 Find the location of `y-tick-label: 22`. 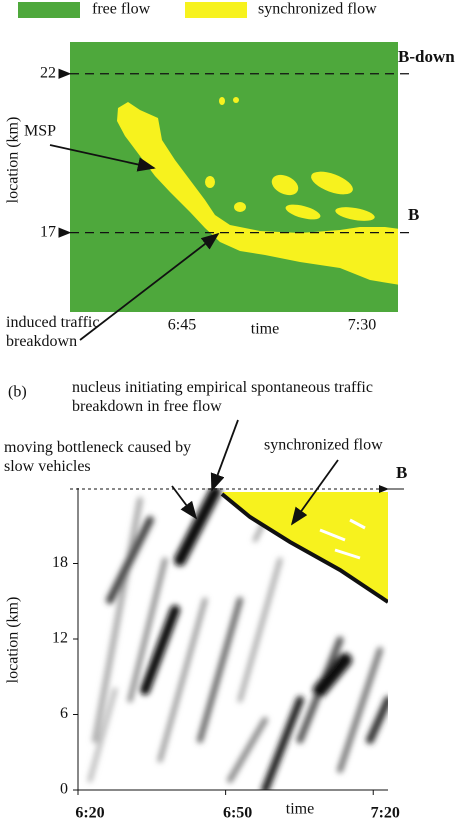

y-tick-label: 22 is located at coordinates (48, 72).